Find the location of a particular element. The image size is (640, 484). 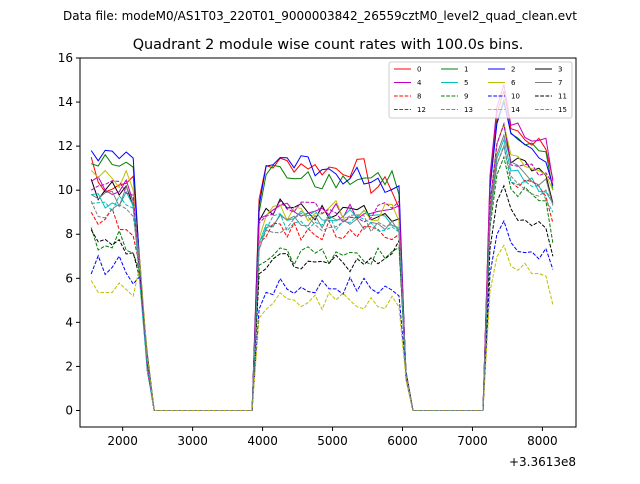

legend-label-4: 4 is located at coordinates (419, 83).